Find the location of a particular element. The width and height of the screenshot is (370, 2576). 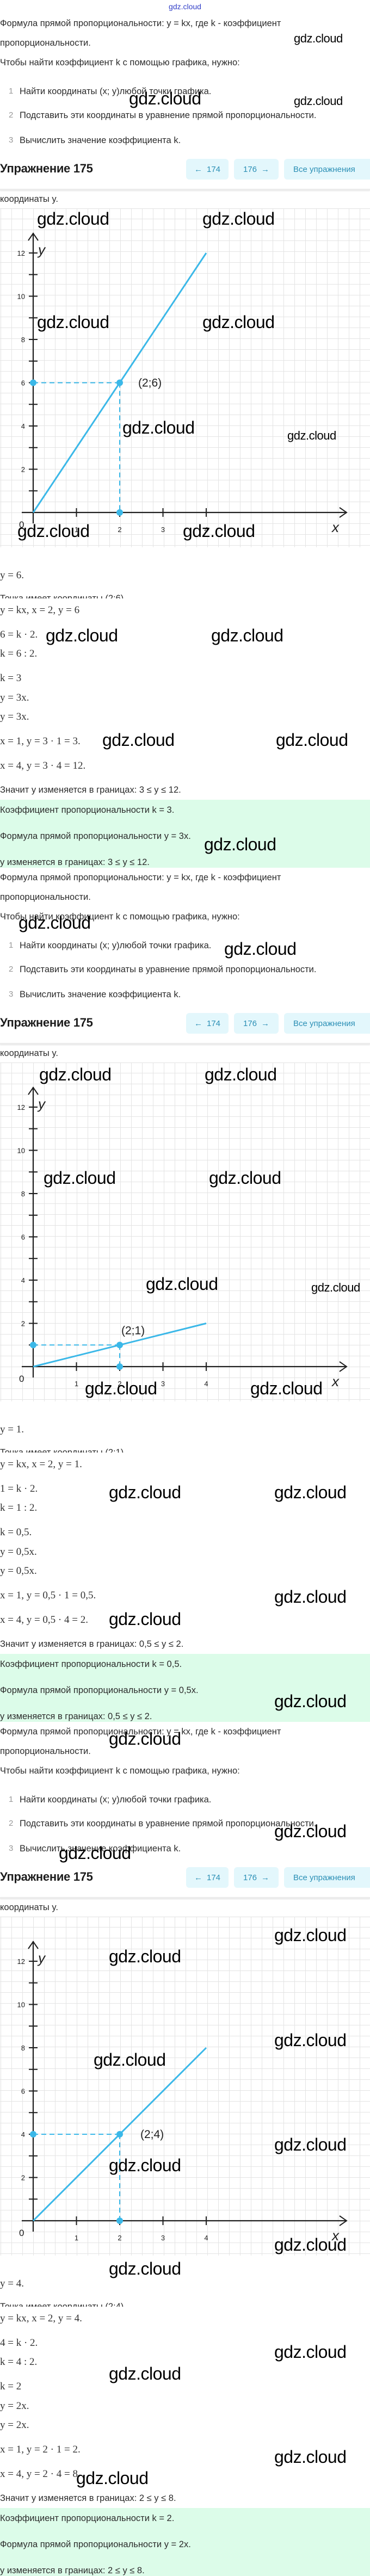

formula-text-cont: пропорциональности. is located at coordinates (45, 1751).